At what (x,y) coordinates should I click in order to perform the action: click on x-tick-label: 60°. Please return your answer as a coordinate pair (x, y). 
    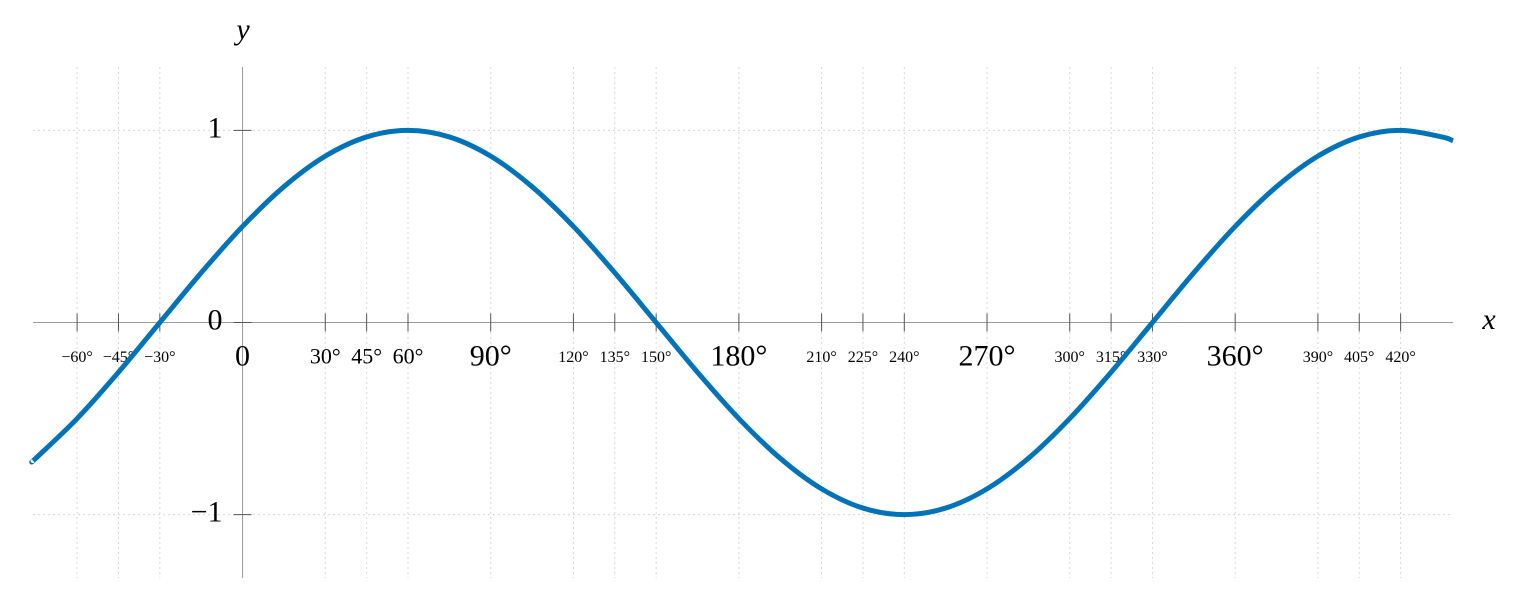
    Looking at the image, I should click on (408, 356).